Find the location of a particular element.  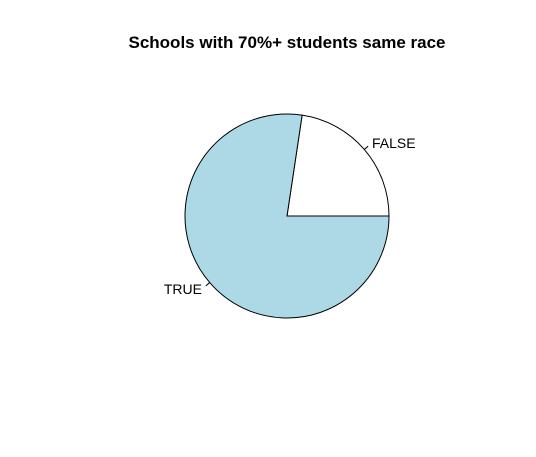

chart-title: Schools with 70%+ students same race is located at coordinates (287, 42).